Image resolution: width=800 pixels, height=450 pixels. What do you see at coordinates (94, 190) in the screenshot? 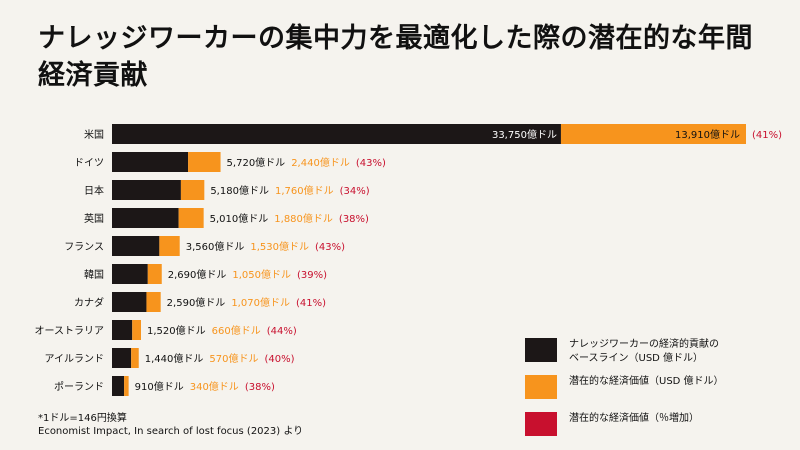
I see `category-label: 日本` at bounding box center [94, 190].